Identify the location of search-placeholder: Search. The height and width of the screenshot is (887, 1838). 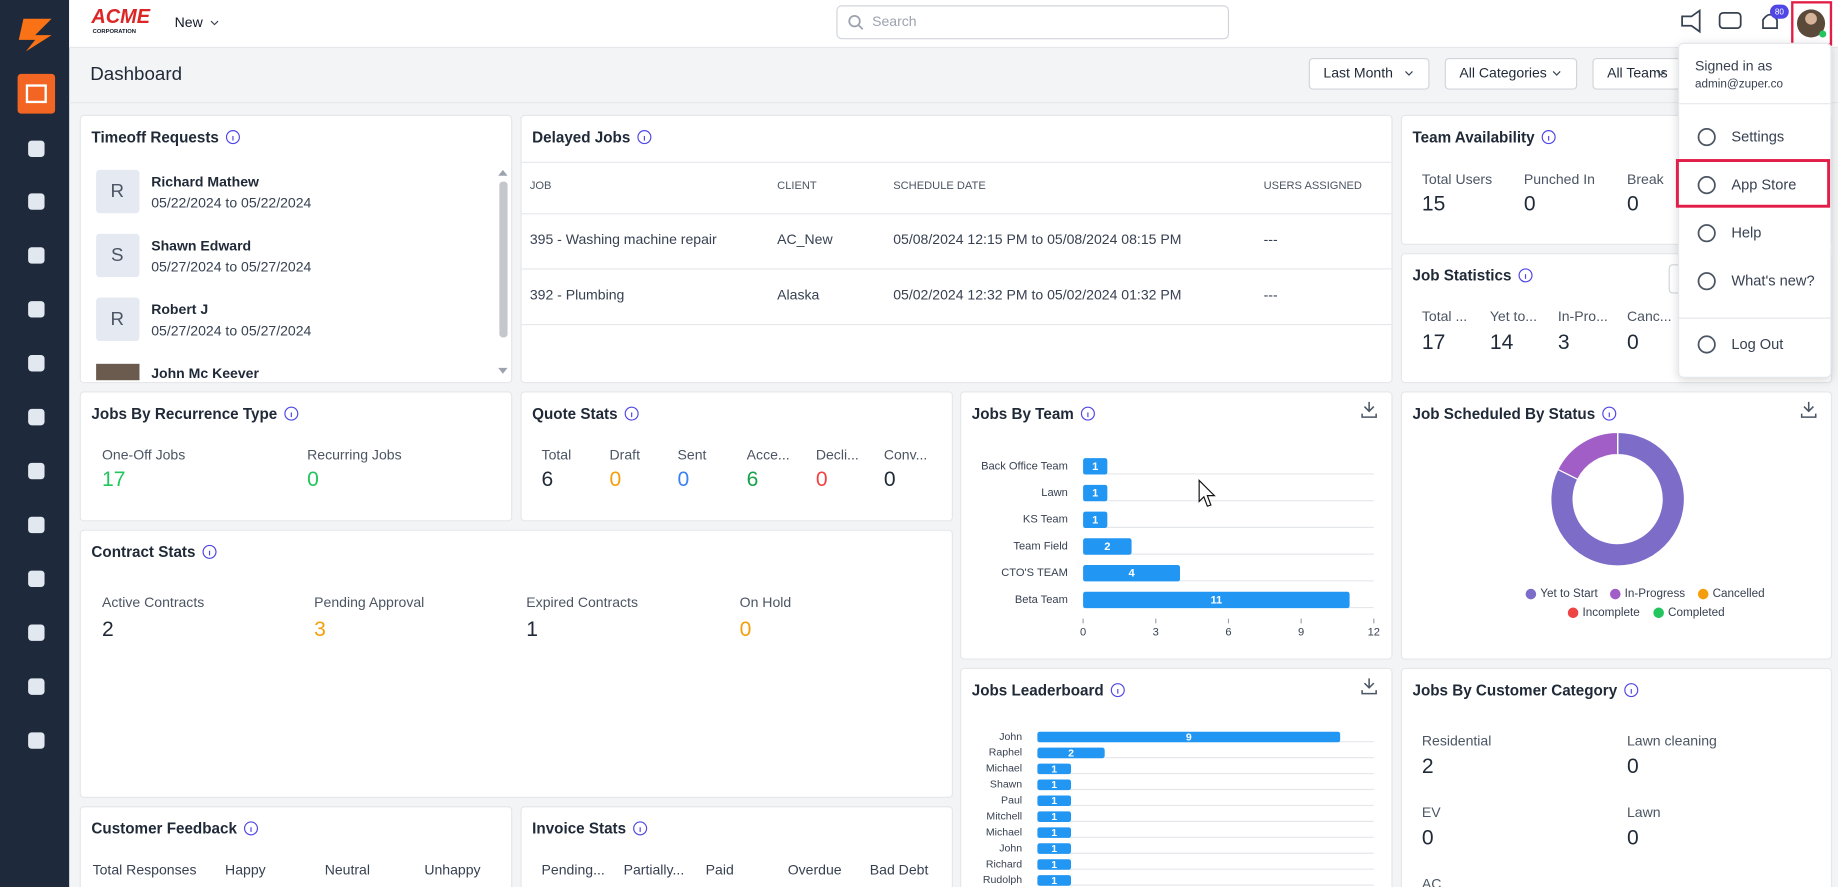
(894, 21).